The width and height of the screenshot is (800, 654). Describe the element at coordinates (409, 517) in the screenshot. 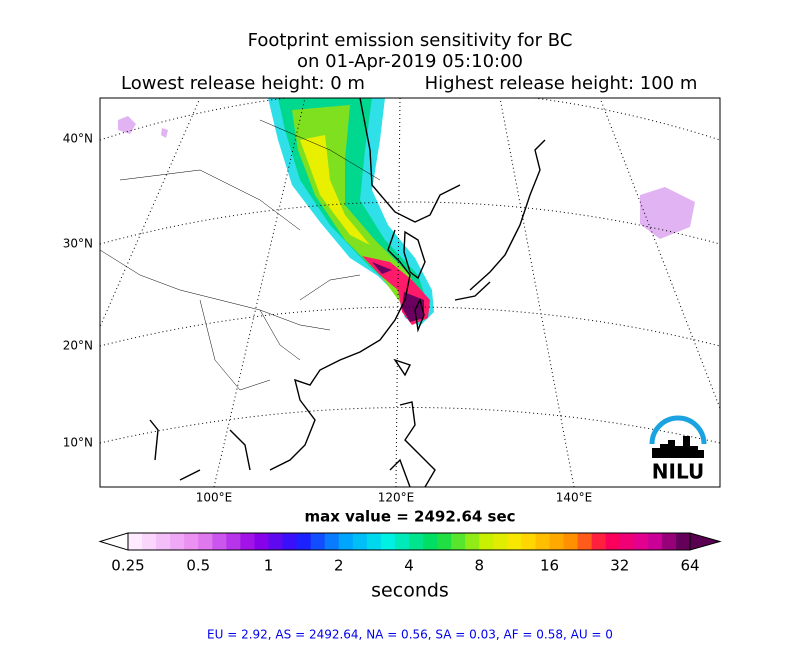

I see `max-value: max value = 2492.64 sec` at that location.